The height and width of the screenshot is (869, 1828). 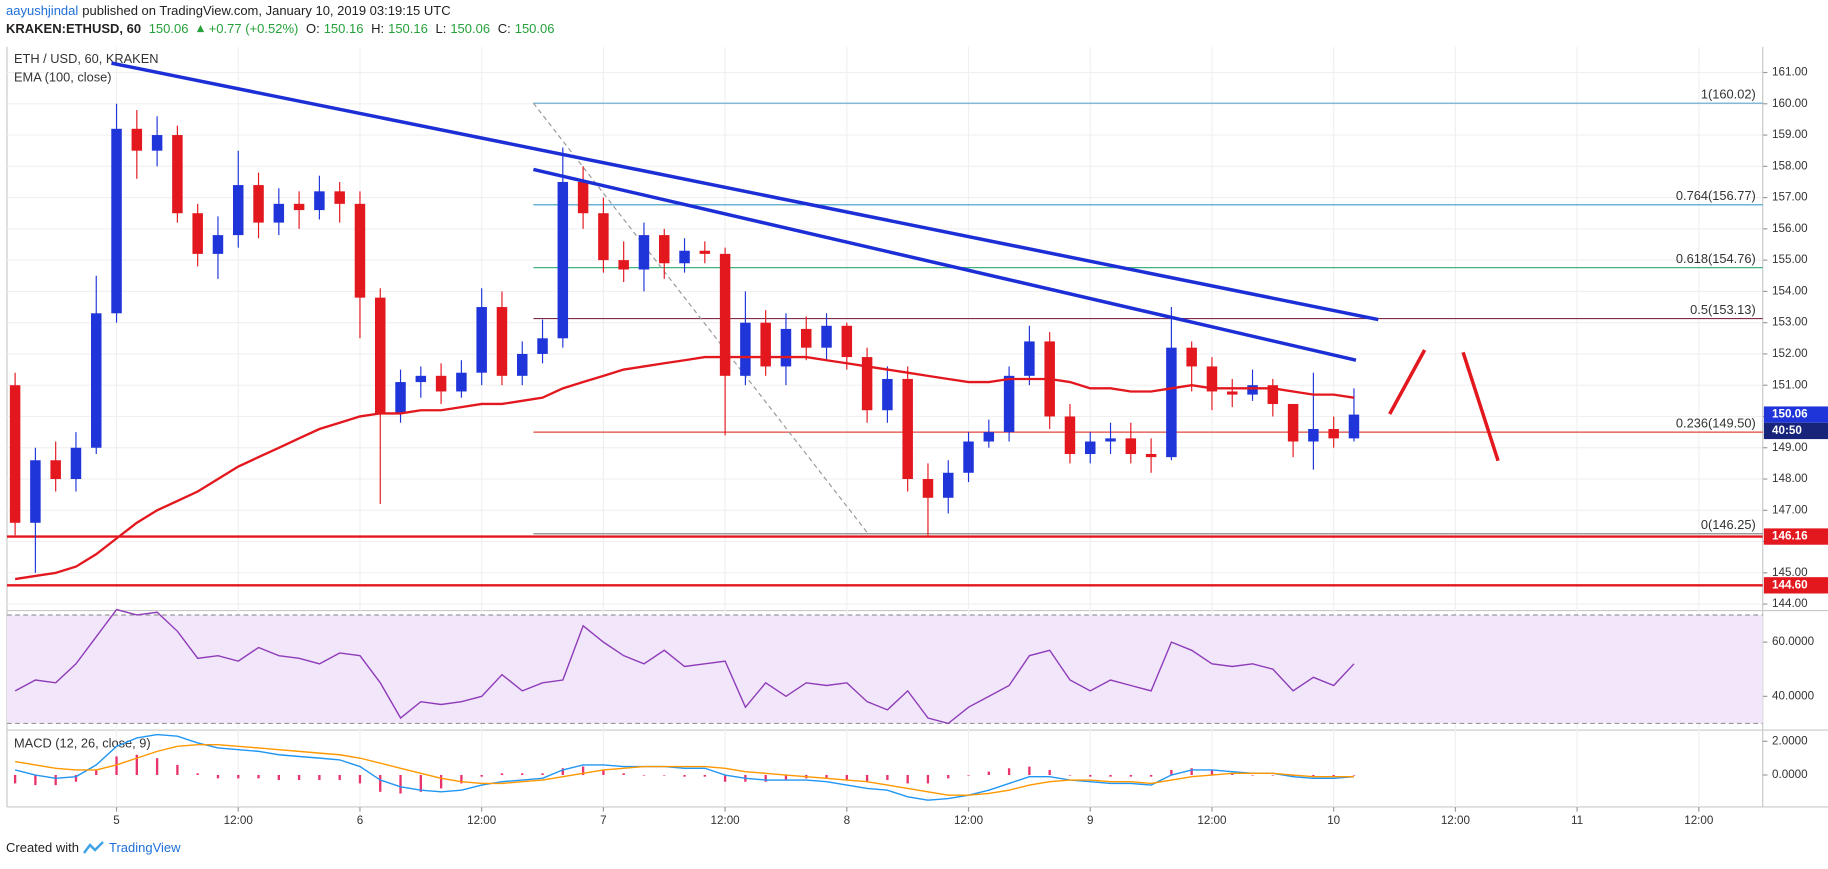 I want to click on ohlc-key: H:, so click(x=378, y=28).